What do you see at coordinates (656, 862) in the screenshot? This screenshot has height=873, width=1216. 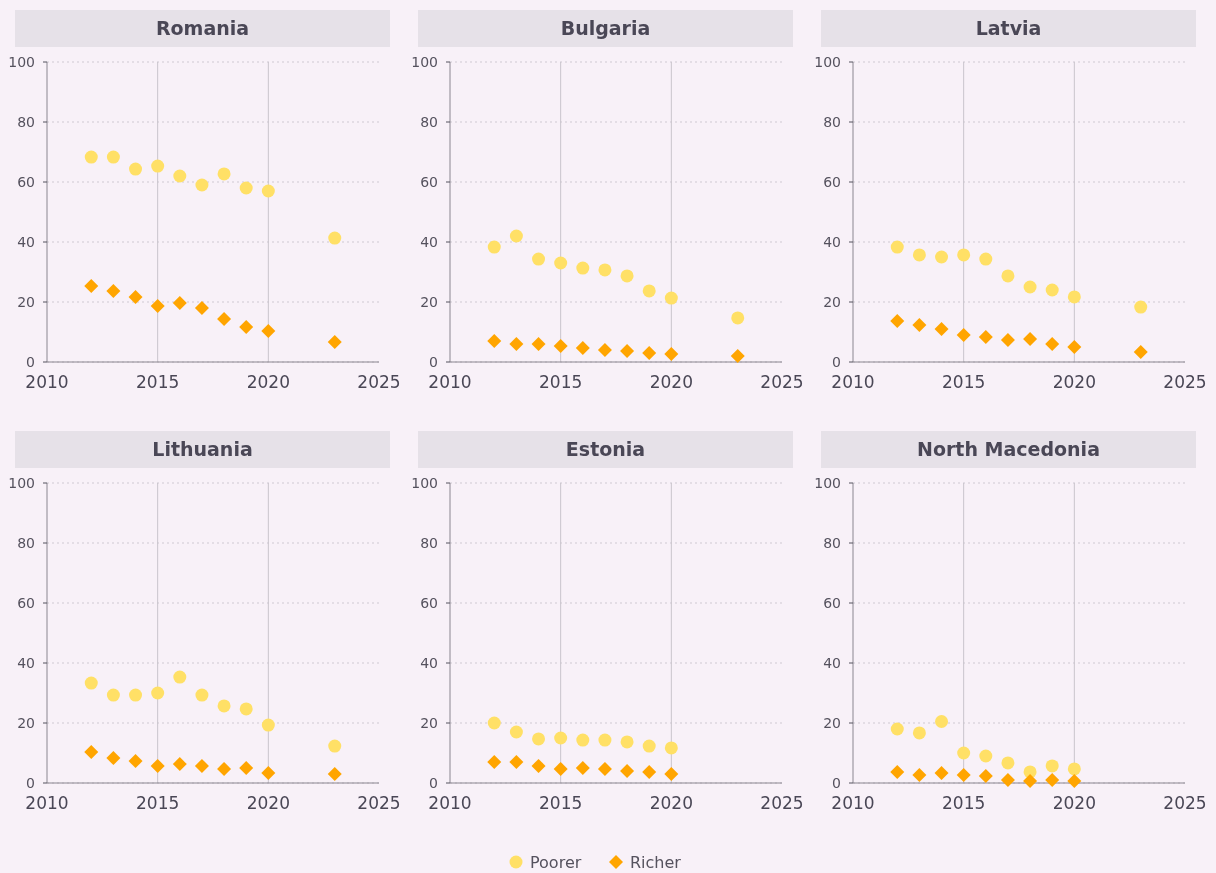 I see `legend-label: Richer` at bounding box center [656, 862].